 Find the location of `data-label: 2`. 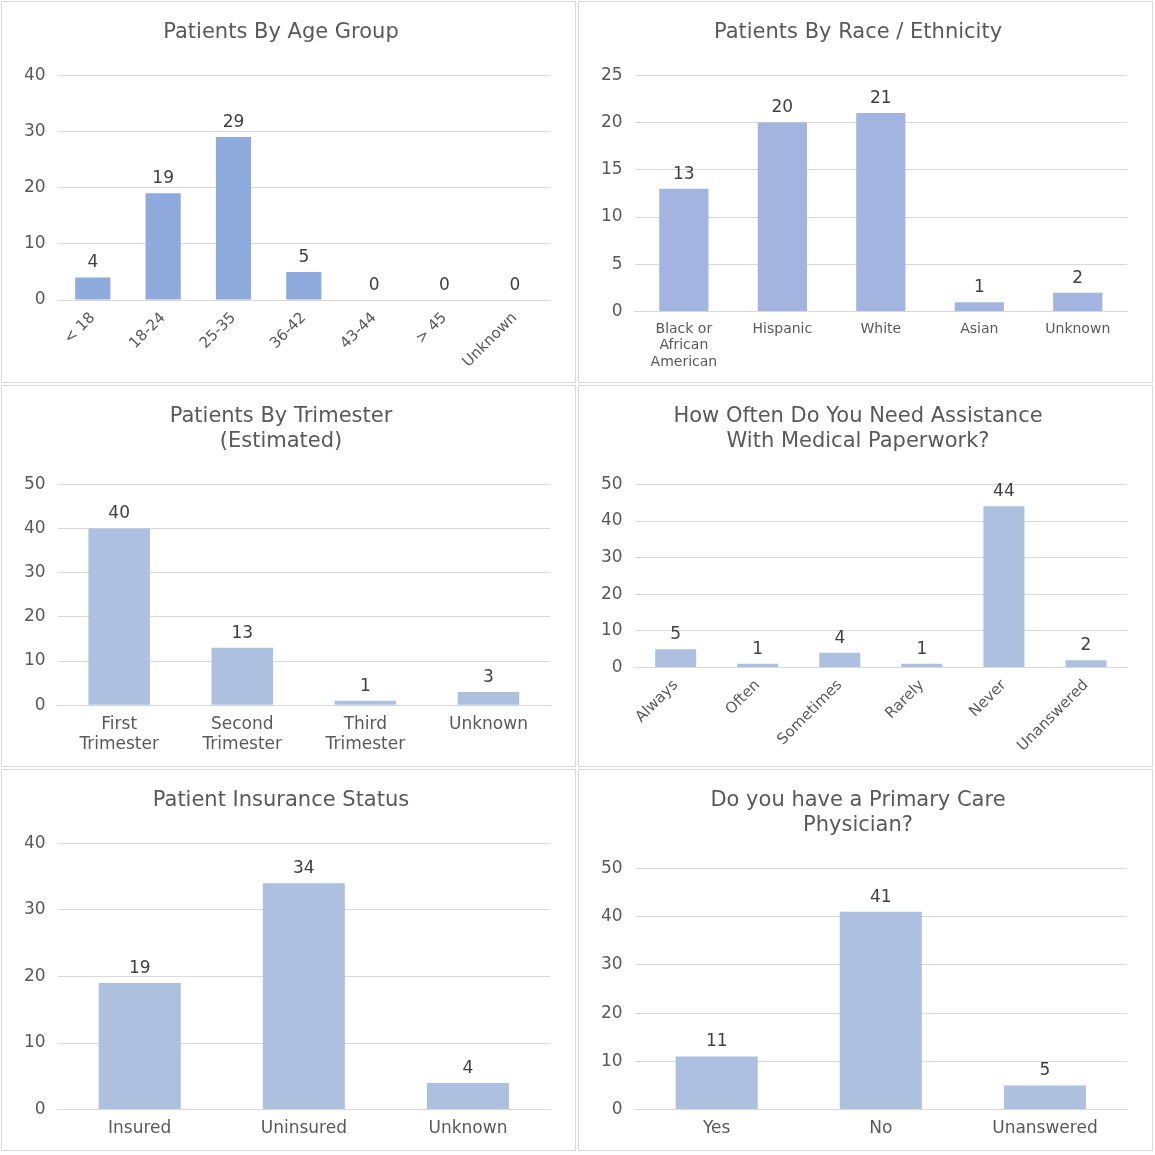

data-label: 2 is located at coordinates (1086, 644).